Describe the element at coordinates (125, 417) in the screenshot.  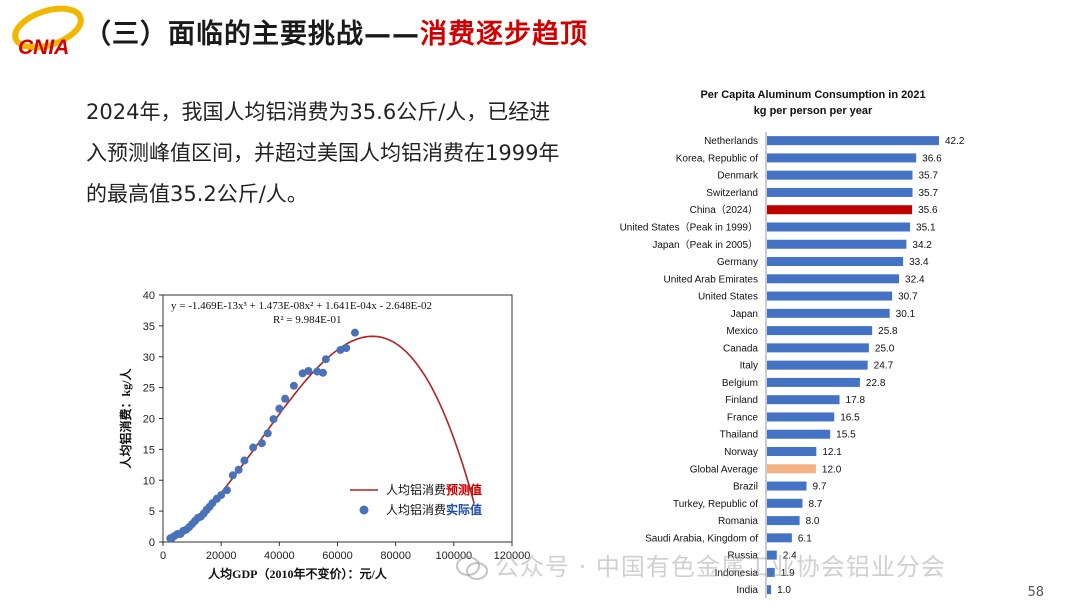
I see `y-axis-label: 人均铝消费：kg/人` at that location.